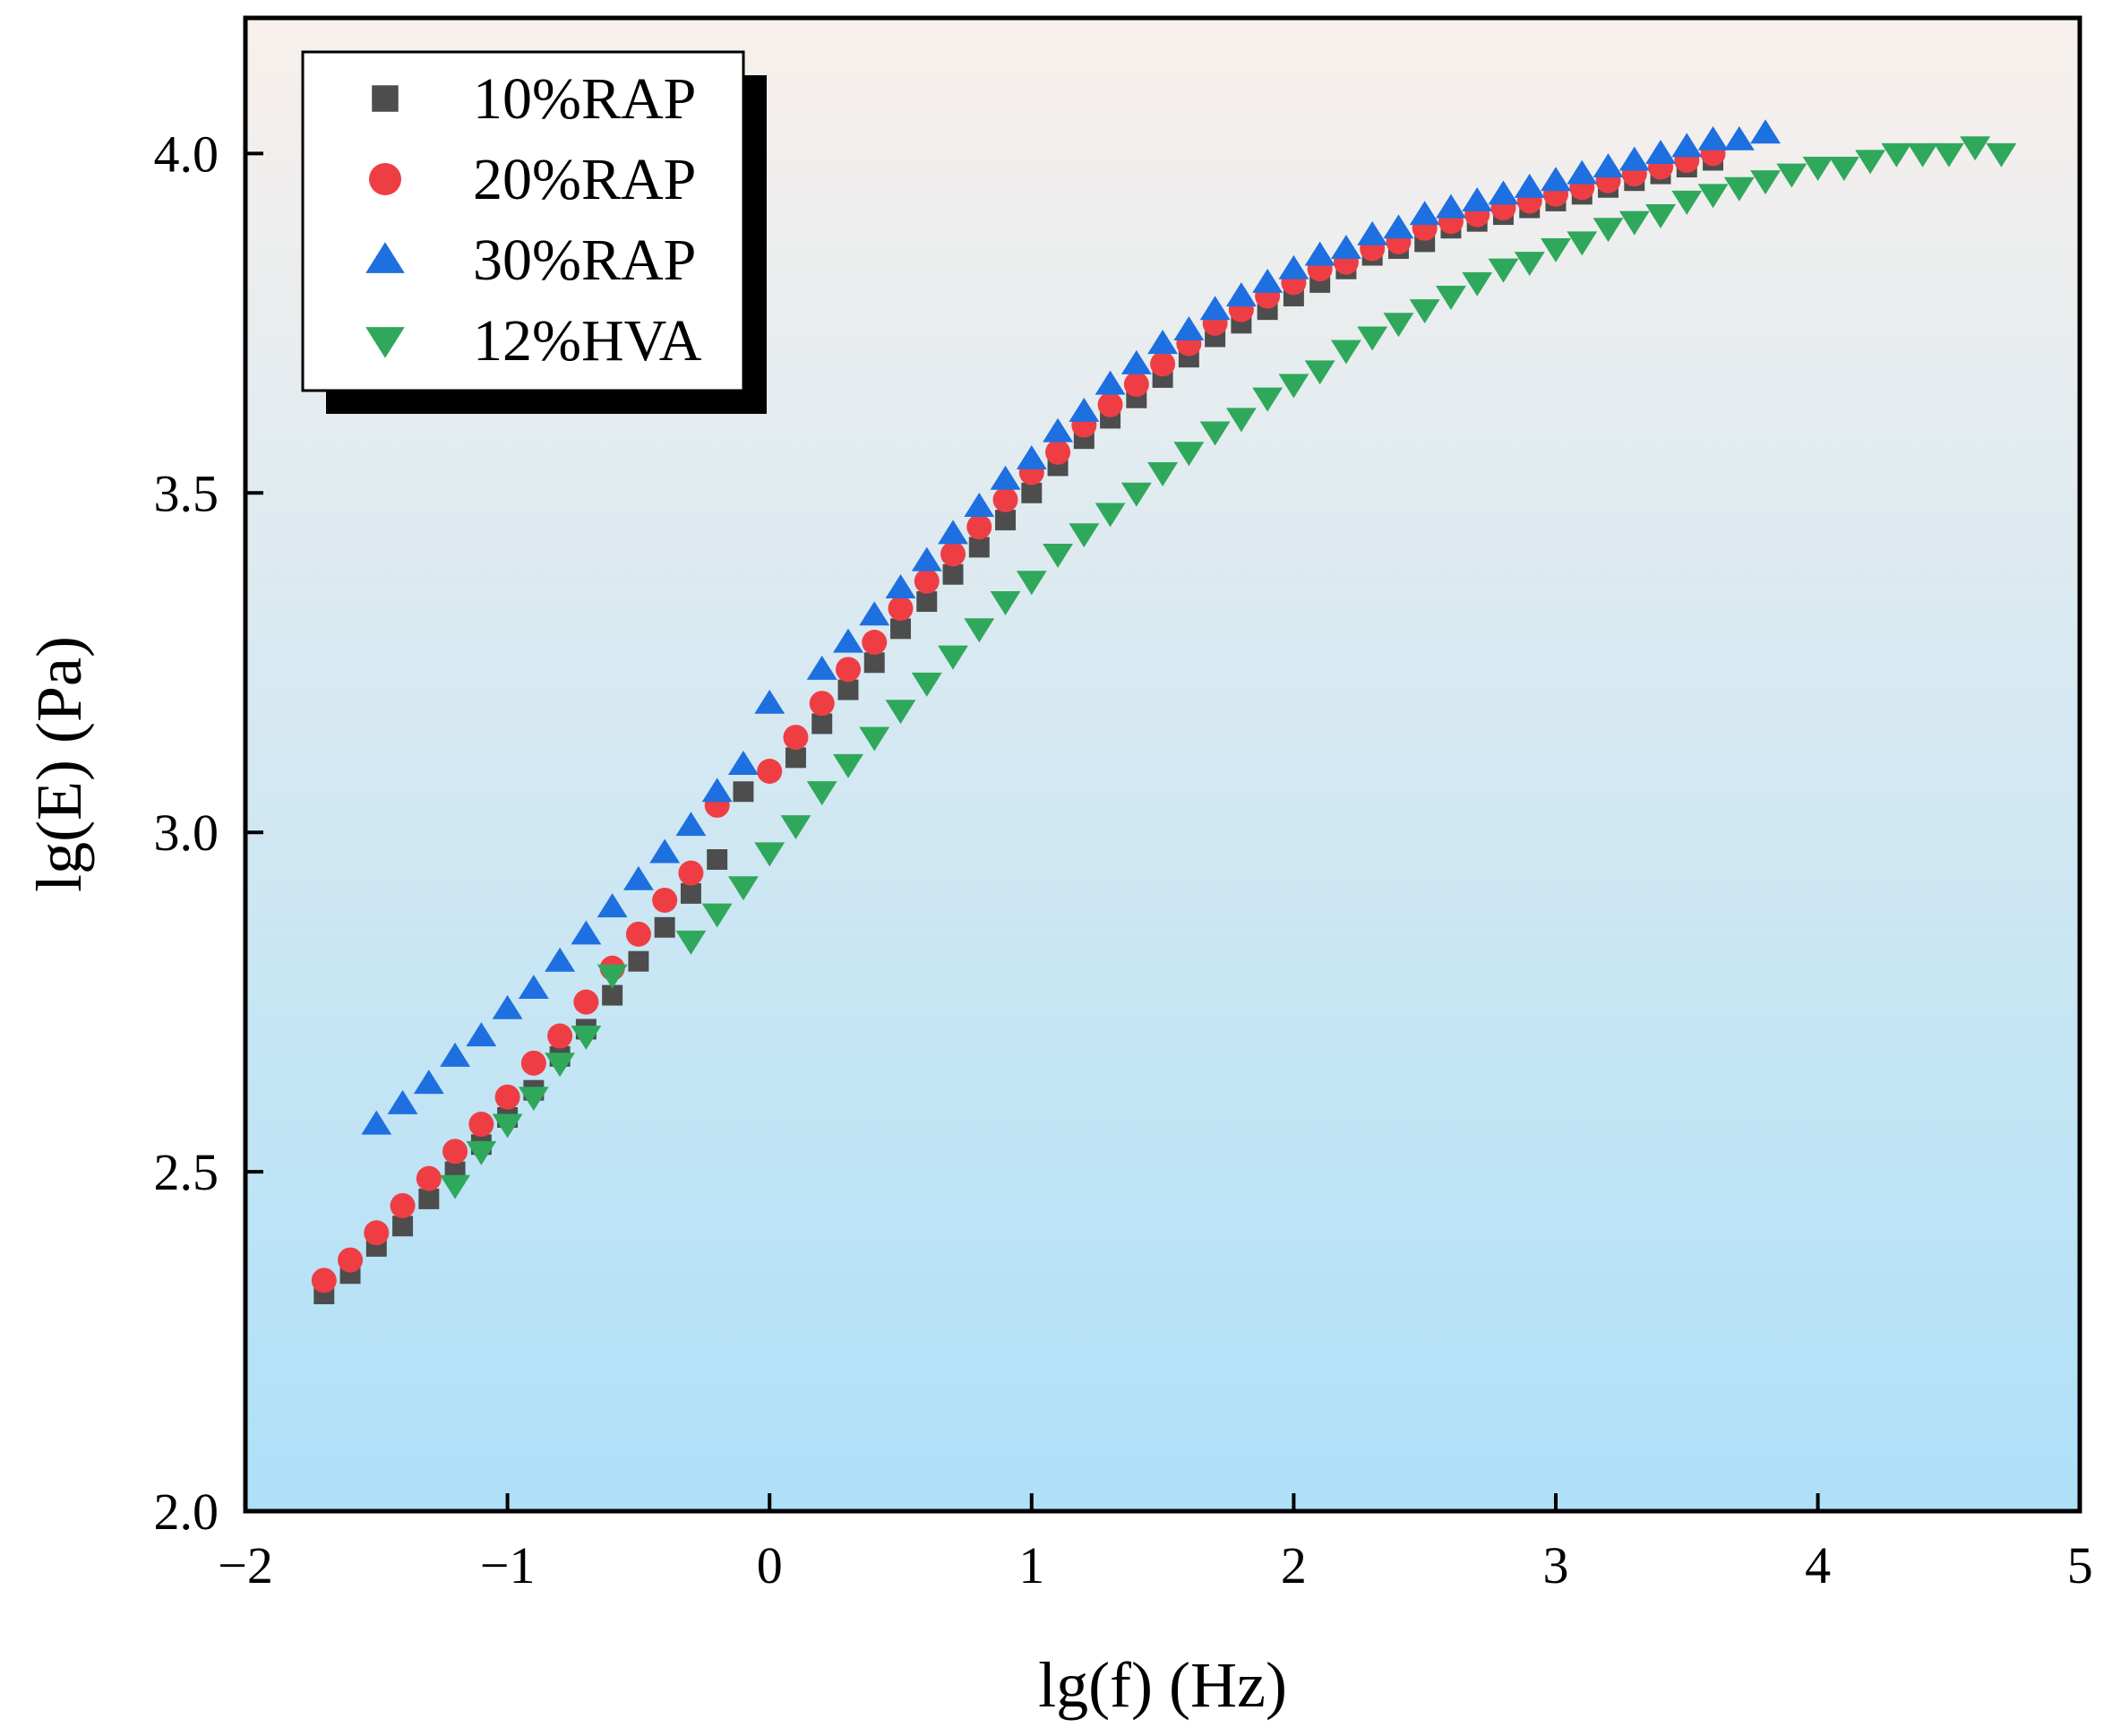  What do you see at coordinates (186, 1172) in the screenshot?
I see `y-tick-label: 2.5` at bounding box center [186, 1172].